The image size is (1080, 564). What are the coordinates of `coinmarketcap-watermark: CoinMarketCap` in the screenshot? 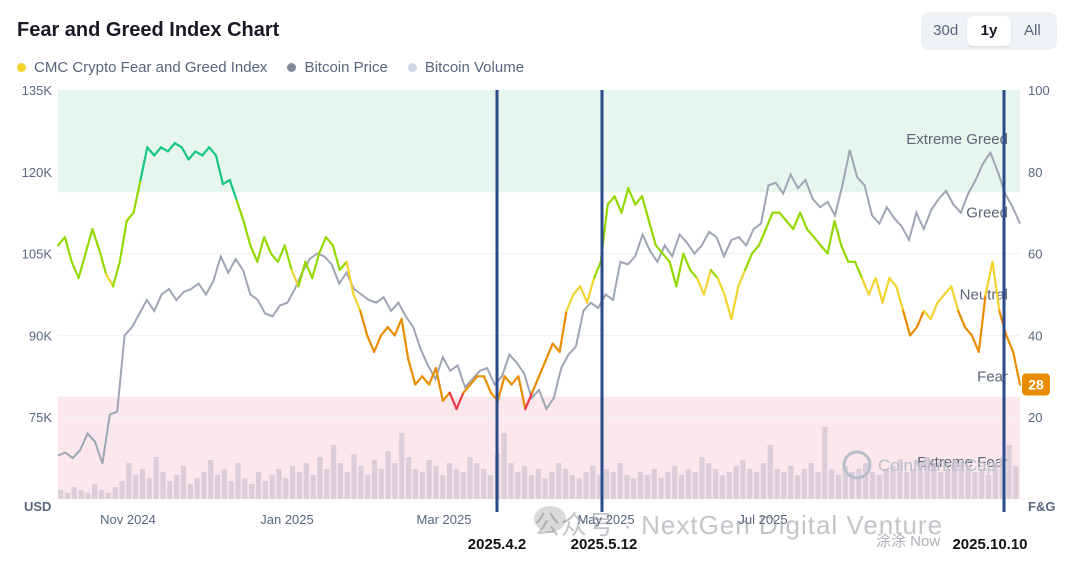 It's located at (937, 465).